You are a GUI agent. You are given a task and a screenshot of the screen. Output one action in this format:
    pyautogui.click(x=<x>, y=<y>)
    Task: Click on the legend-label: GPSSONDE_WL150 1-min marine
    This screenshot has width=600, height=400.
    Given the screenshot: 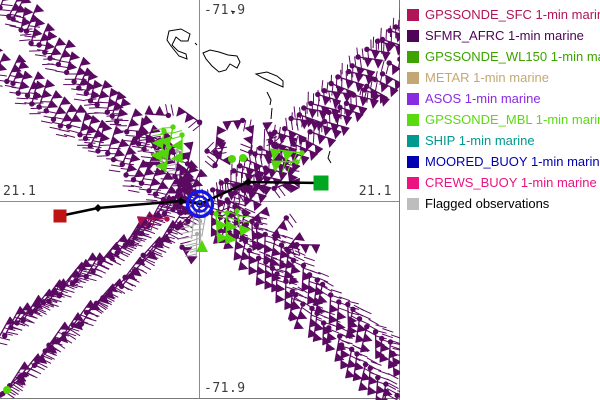 What is the action you would take?
    pyautogui.click(x=512, y=56)
    